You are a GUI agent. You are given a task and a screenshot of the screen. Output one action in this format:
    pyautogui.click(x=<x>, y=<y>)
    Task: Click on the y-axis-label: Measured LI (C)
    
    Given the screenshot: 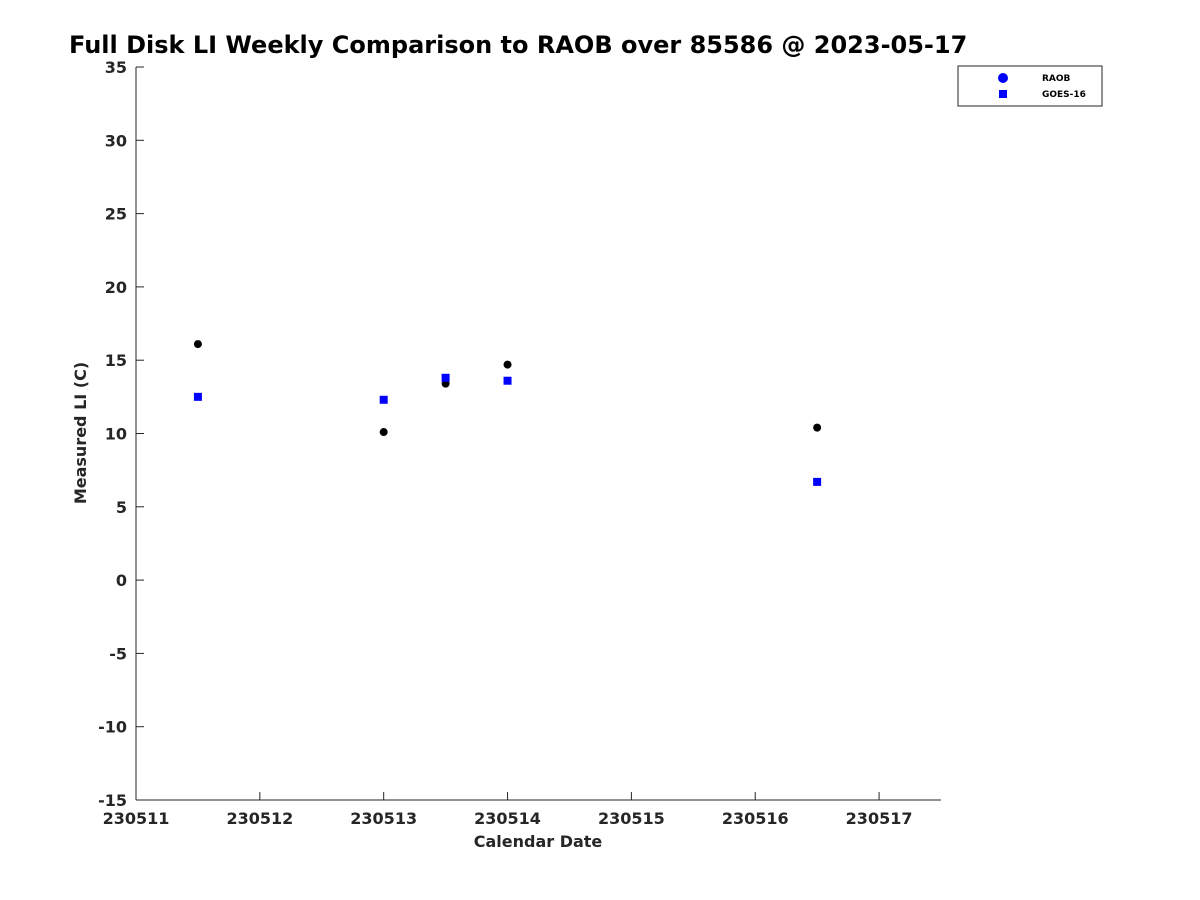 What is the action you would take?
    pyautogui.click(x=80, y=433)
    